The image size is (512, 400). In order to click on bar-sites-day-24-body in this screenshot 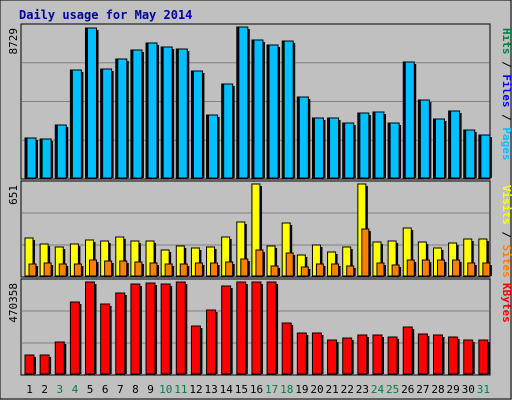, I will do `click(380, 269)`.